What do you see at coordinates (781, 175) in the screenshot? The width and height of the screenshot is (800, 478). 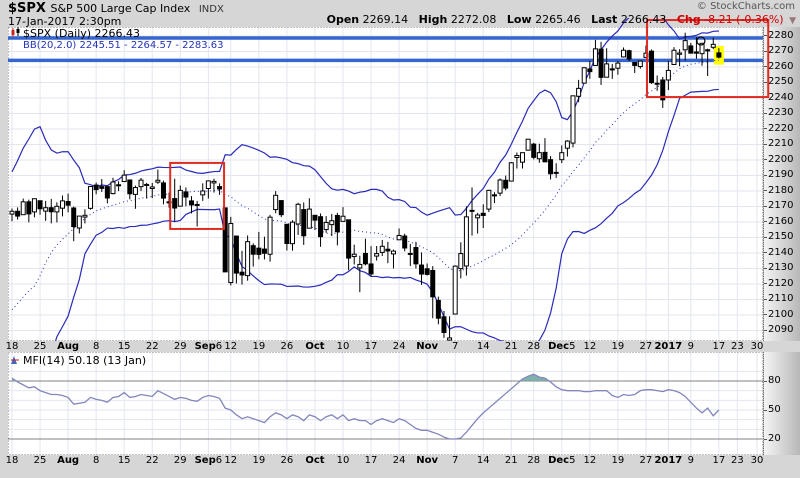 I see `y-tick-label: 2190` at bounding box center [781, 175].